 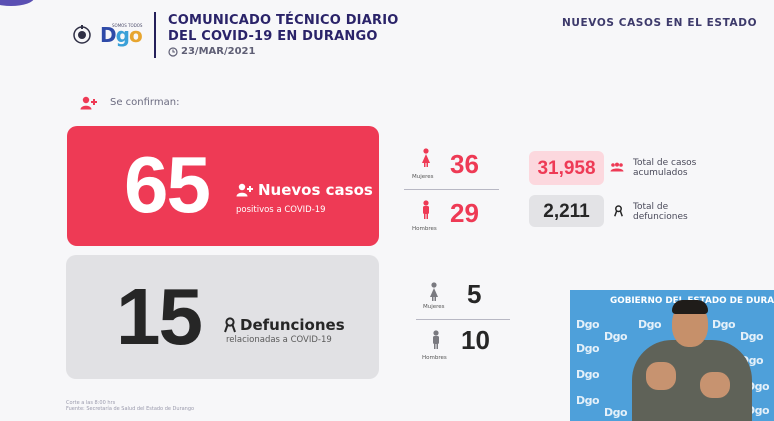 I want to click on deaths-sublabel: relacionadas a COVID-19, so click(x=279, y=340).